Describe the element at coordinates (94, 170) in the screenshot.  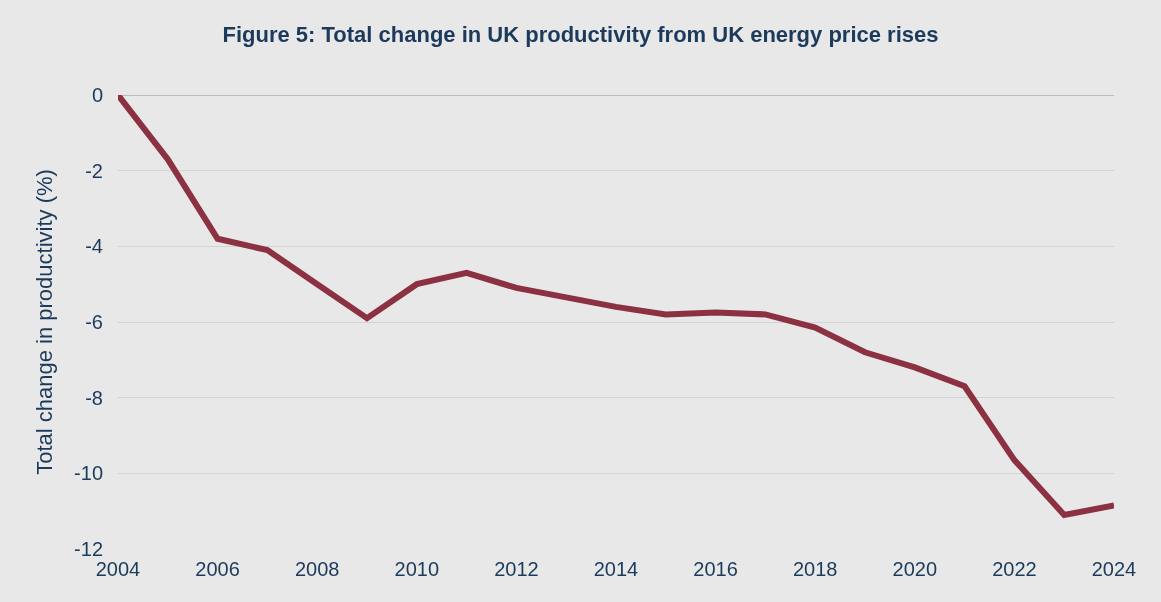
I see `y-tick-label: -2` at that location.